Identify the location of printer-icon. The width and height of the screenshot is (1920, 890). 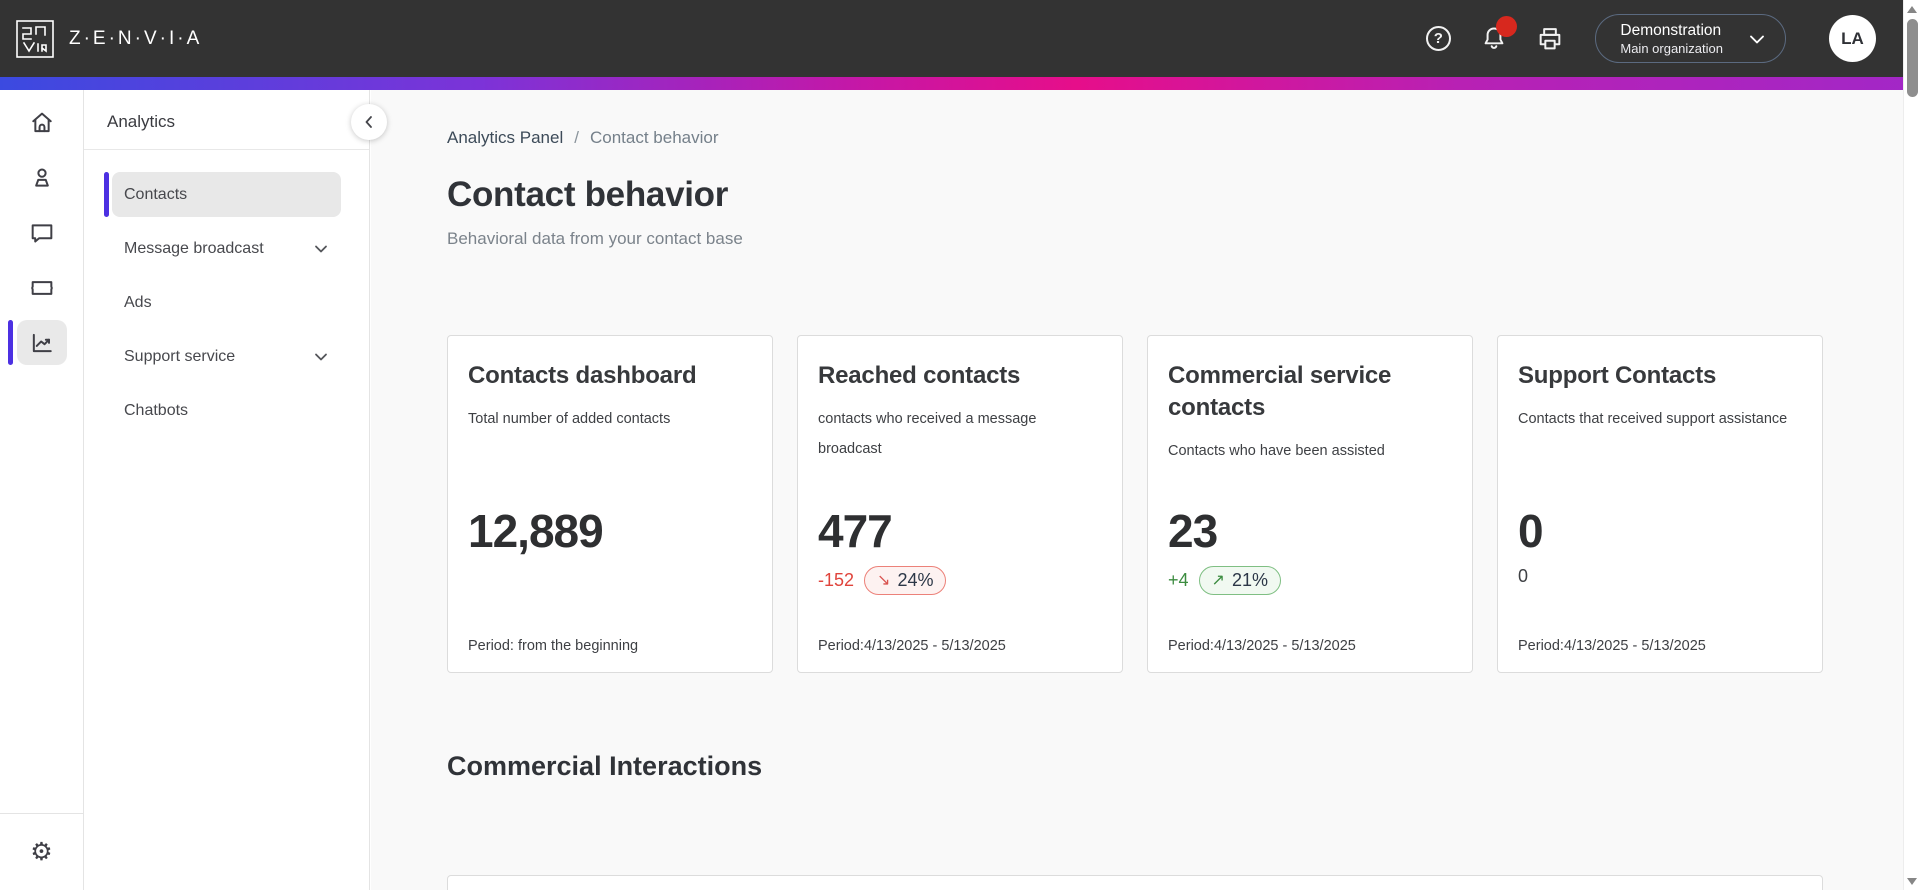
(1550, 38).